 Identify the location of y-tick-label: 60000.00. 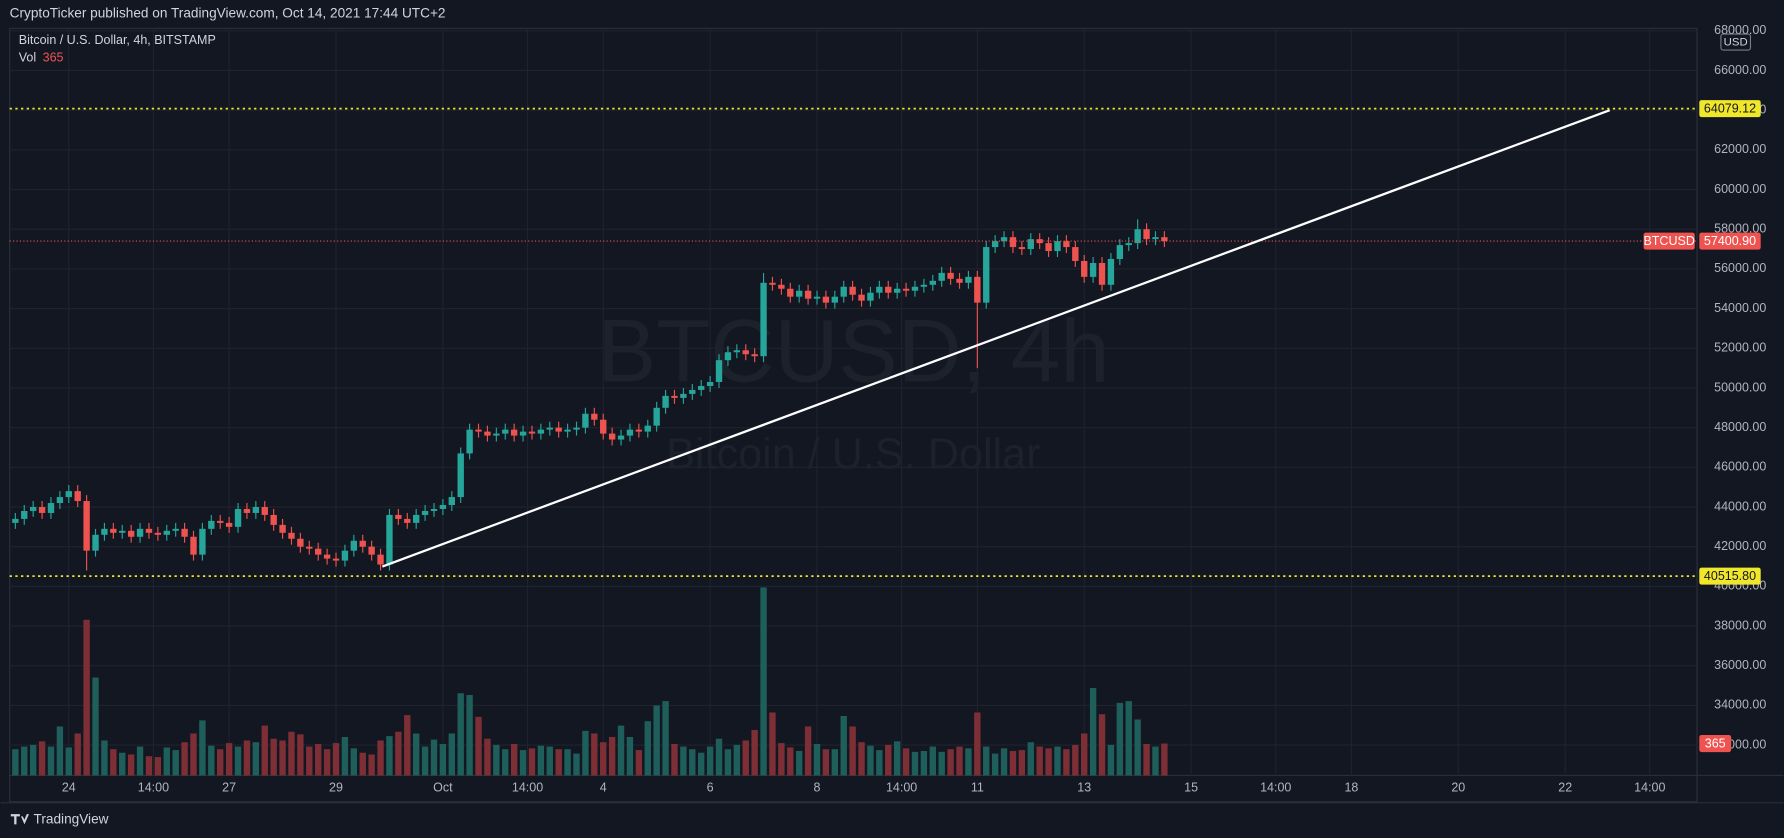
(1740, 189).